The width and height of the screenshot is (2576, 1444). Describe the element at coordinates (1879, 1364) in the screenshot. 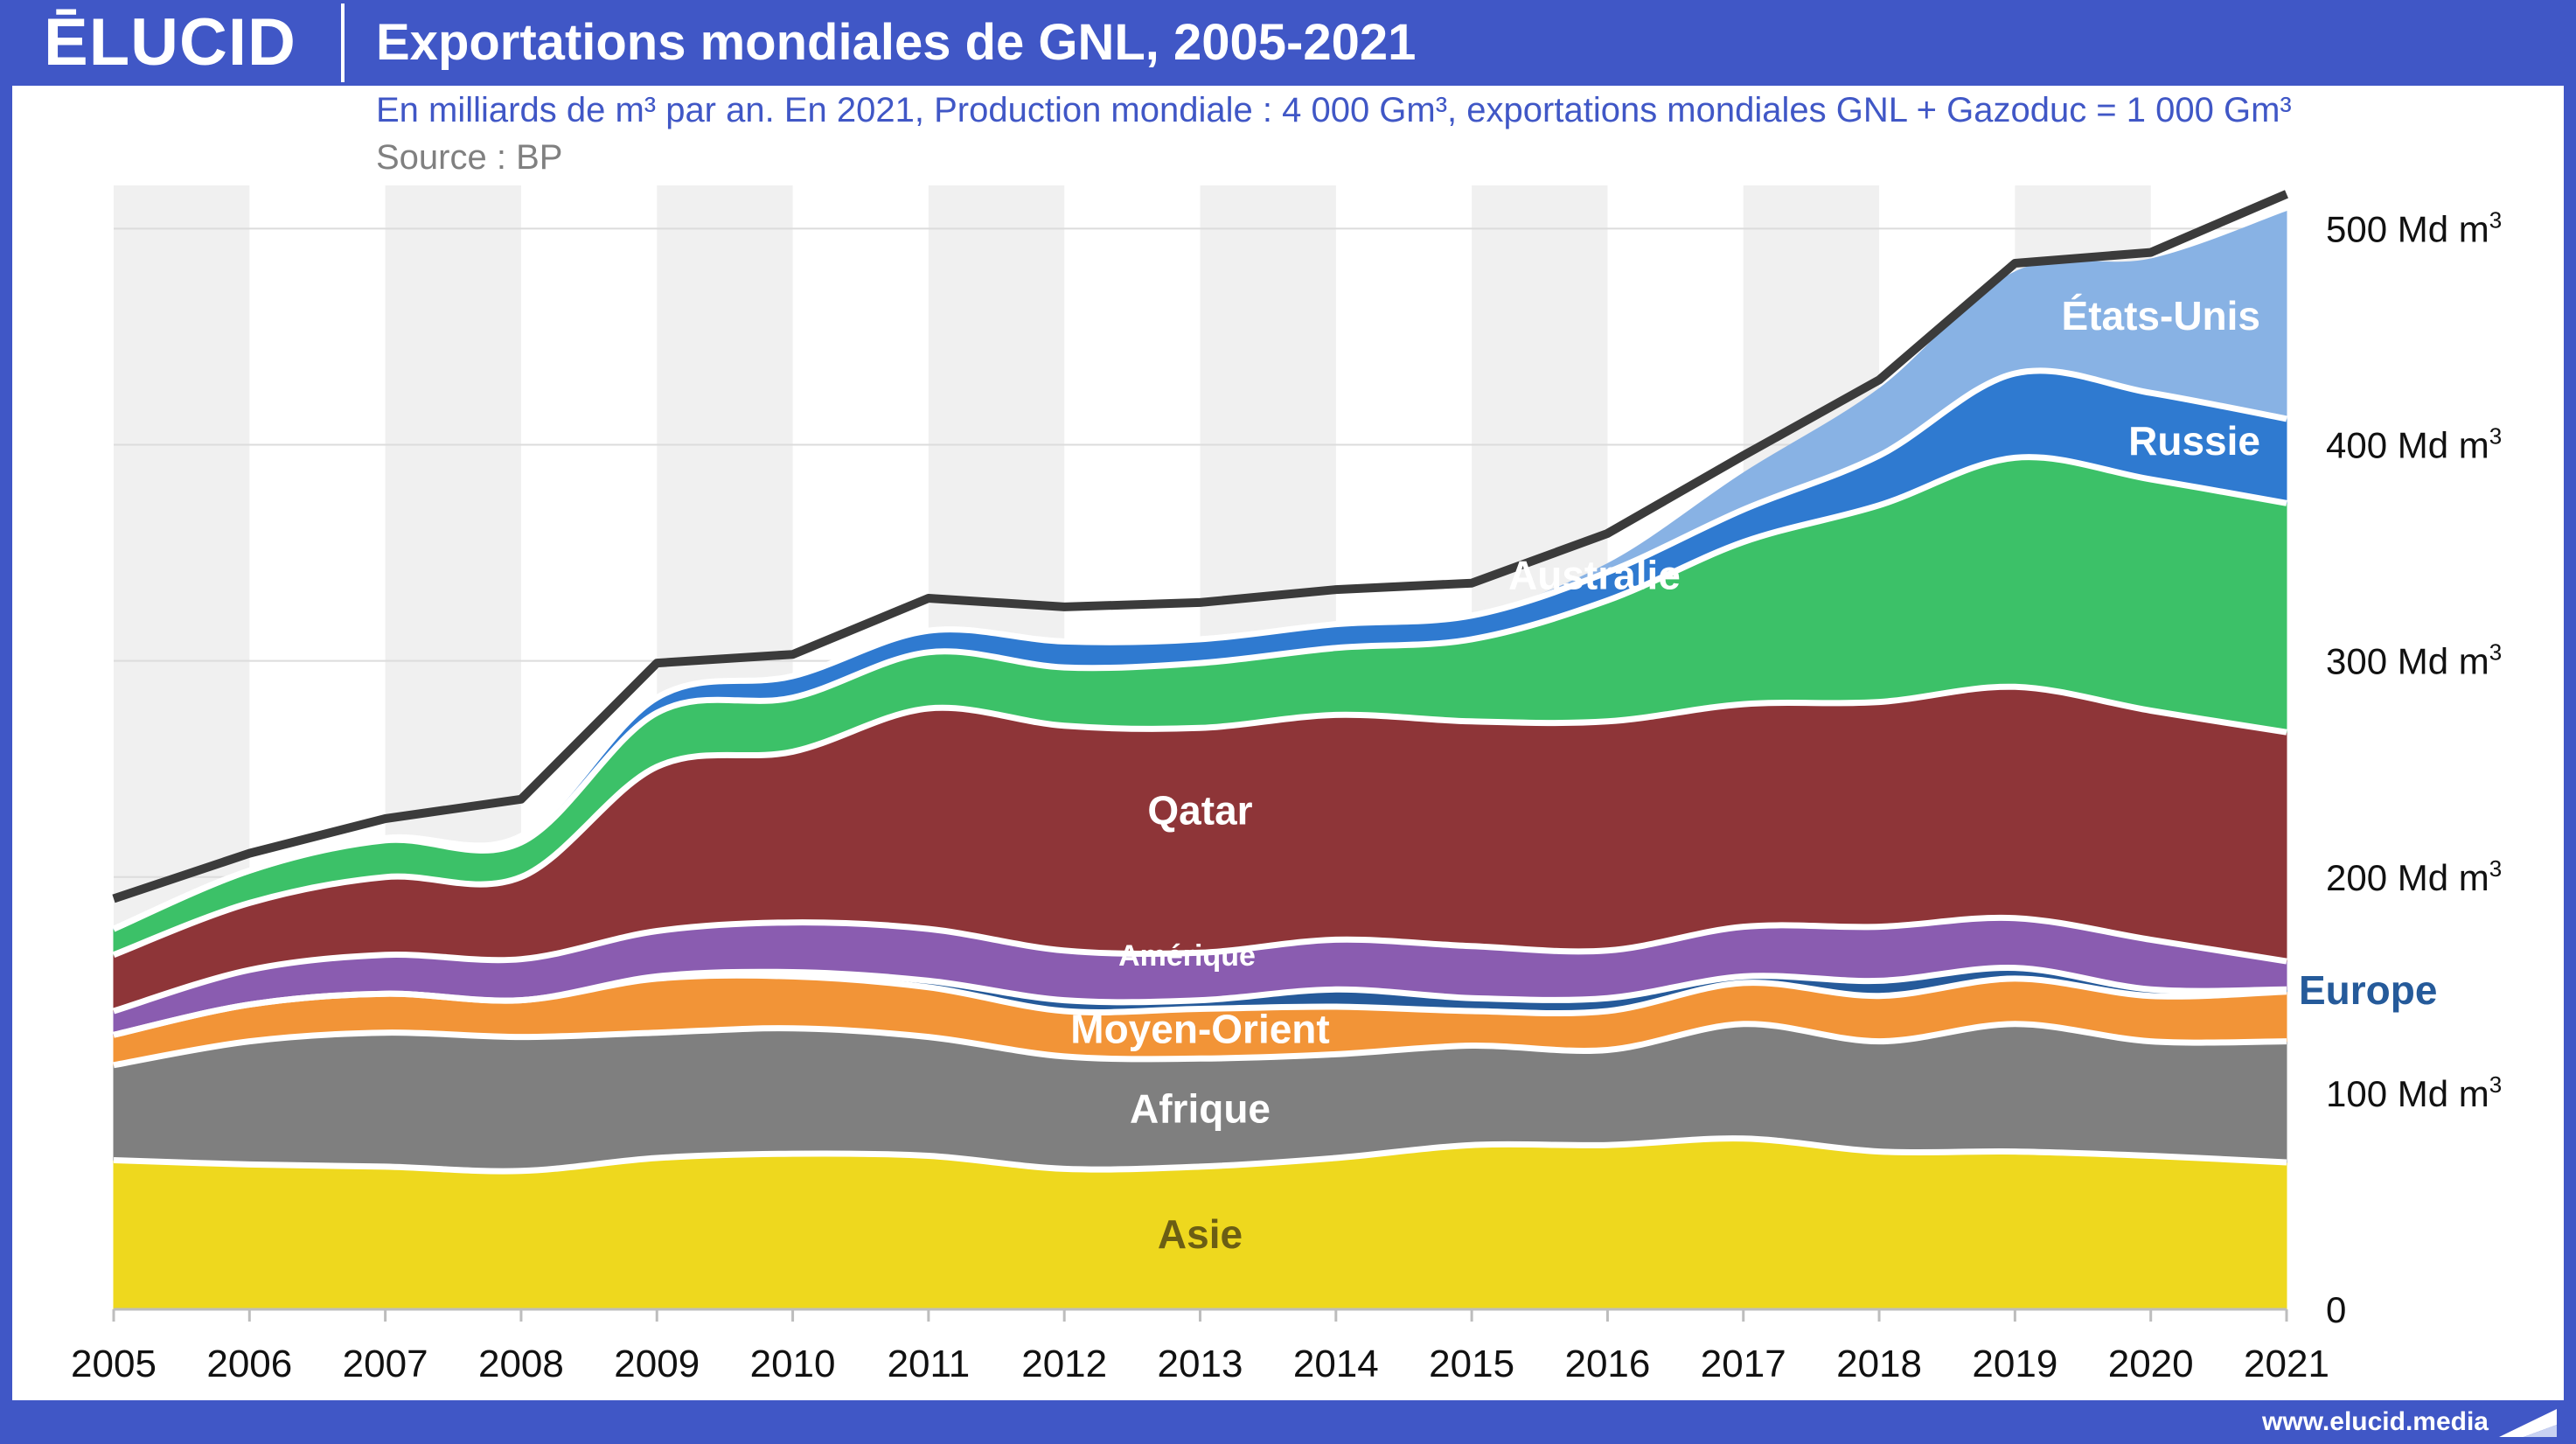

I see `x-tick-label: 2018` at that location.